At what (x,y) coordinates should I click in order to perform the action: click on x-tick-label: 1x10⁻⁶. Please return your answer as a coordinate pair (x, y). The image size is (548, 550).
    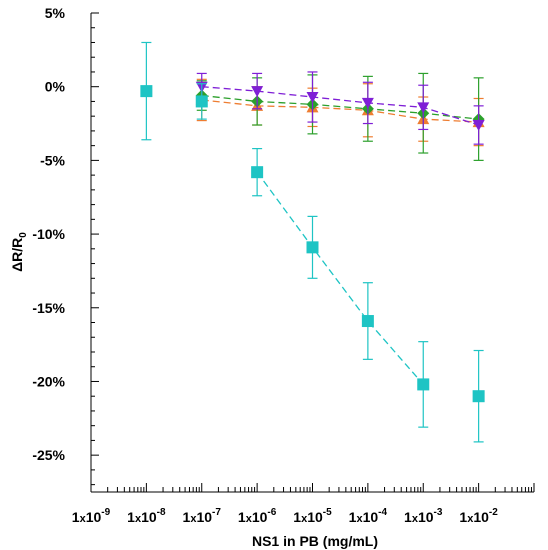
    Looking at the image, I should click on (257, 516).